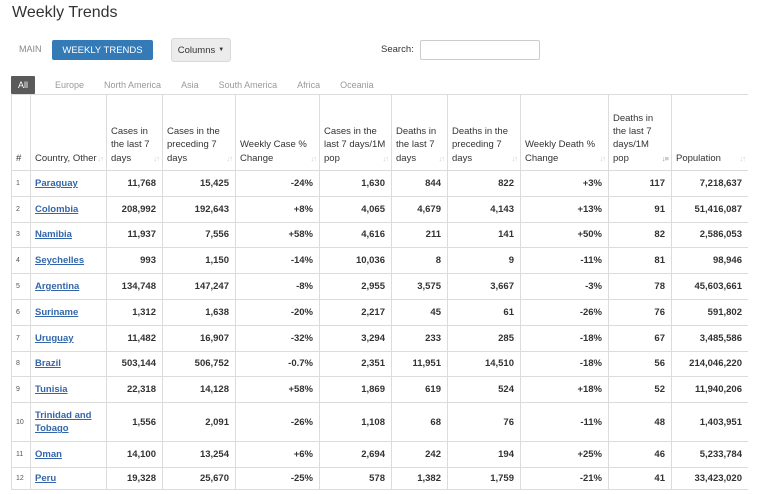 The image size is (768, 494). What do you see at coordinates (640, 454) in the screenshot?
I see `cell-deaths-7d-per-1m: 46` at bounding box center [640, 454].